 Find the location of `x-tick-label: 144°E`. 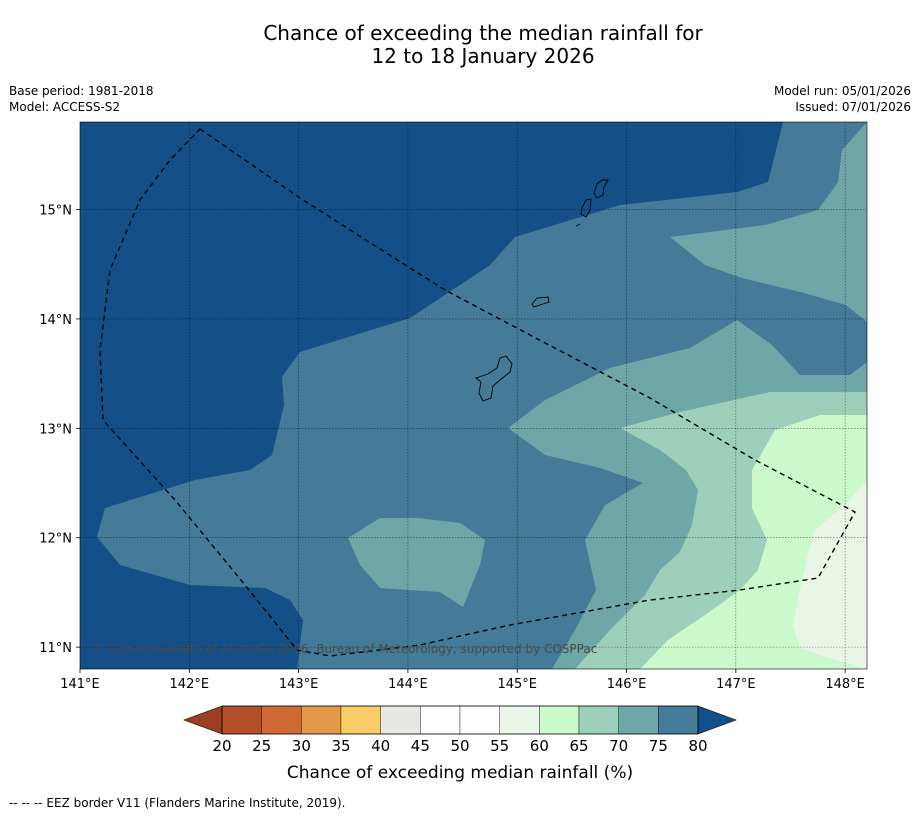

x-tick-label: 144°E is located at coordinates (408, 684).